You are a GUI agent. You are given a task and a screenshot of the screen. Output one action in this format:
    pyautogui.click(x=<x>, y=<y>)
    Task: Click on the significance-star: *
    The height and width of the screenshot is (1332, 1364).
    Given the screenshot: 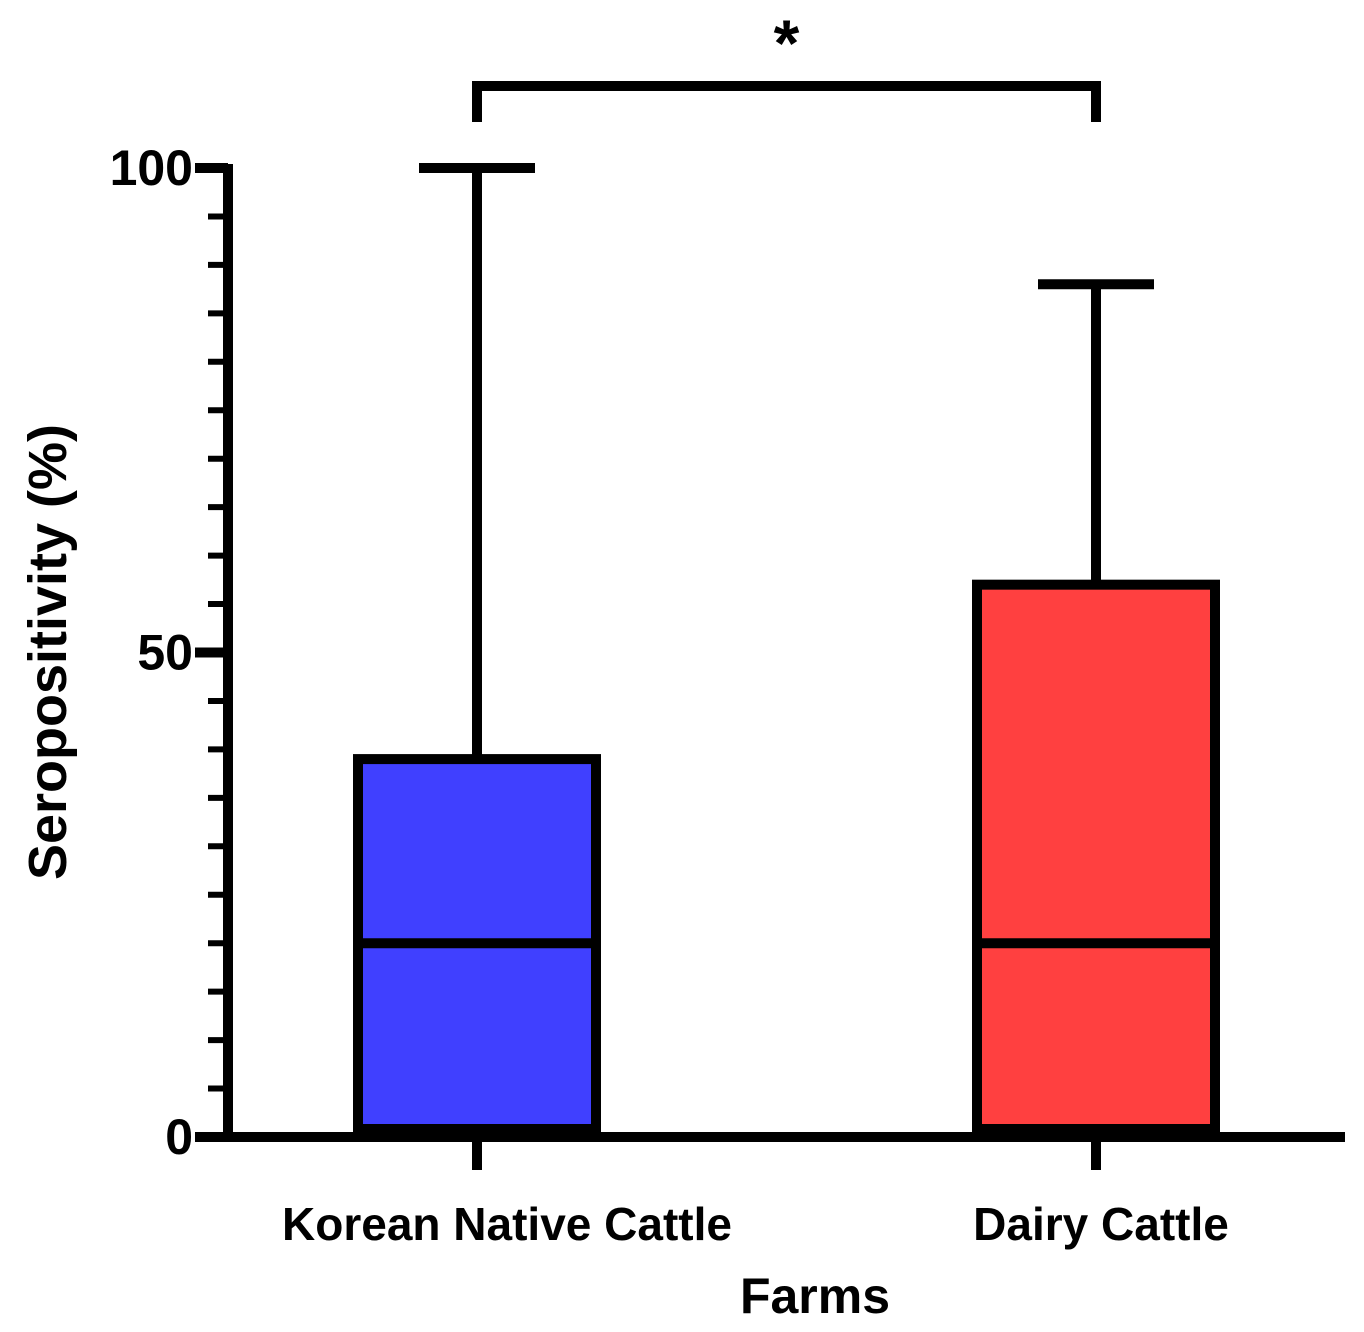 What is the action you would take?
    pyautogui.click(x=787, y=43)
    